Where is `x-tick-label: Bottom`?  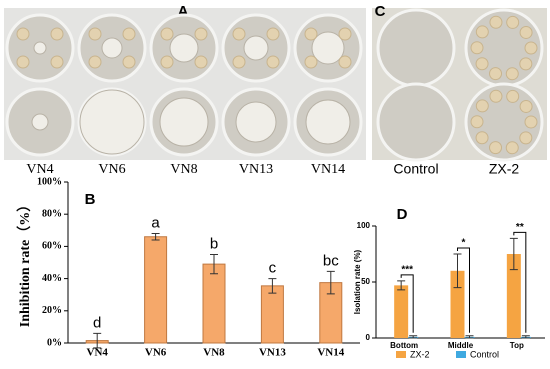
x-tick-label: Bottom is located at coordinates (404, 345).